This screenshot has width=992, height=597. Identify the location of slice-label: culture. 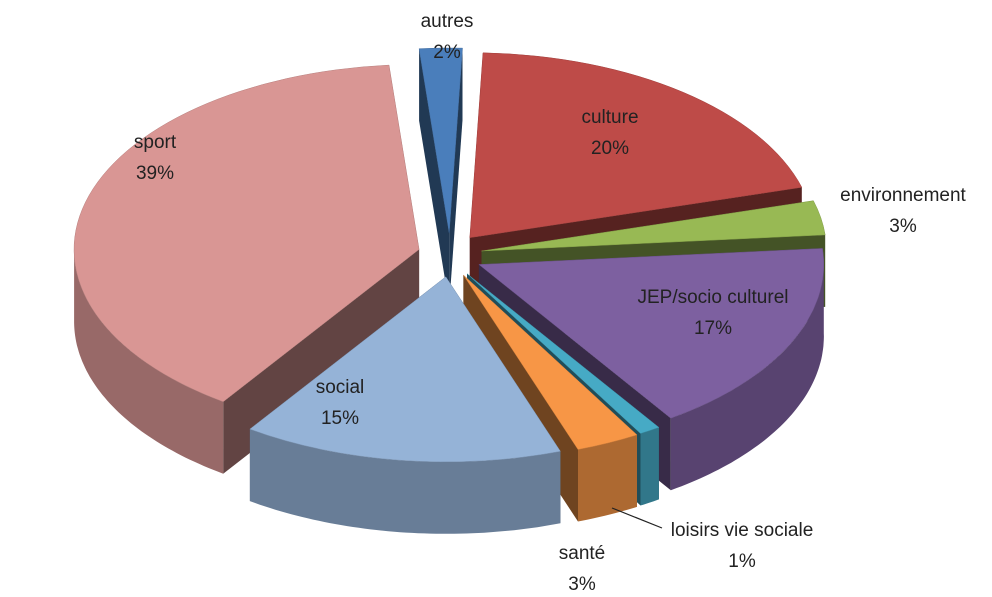
(609, 117).